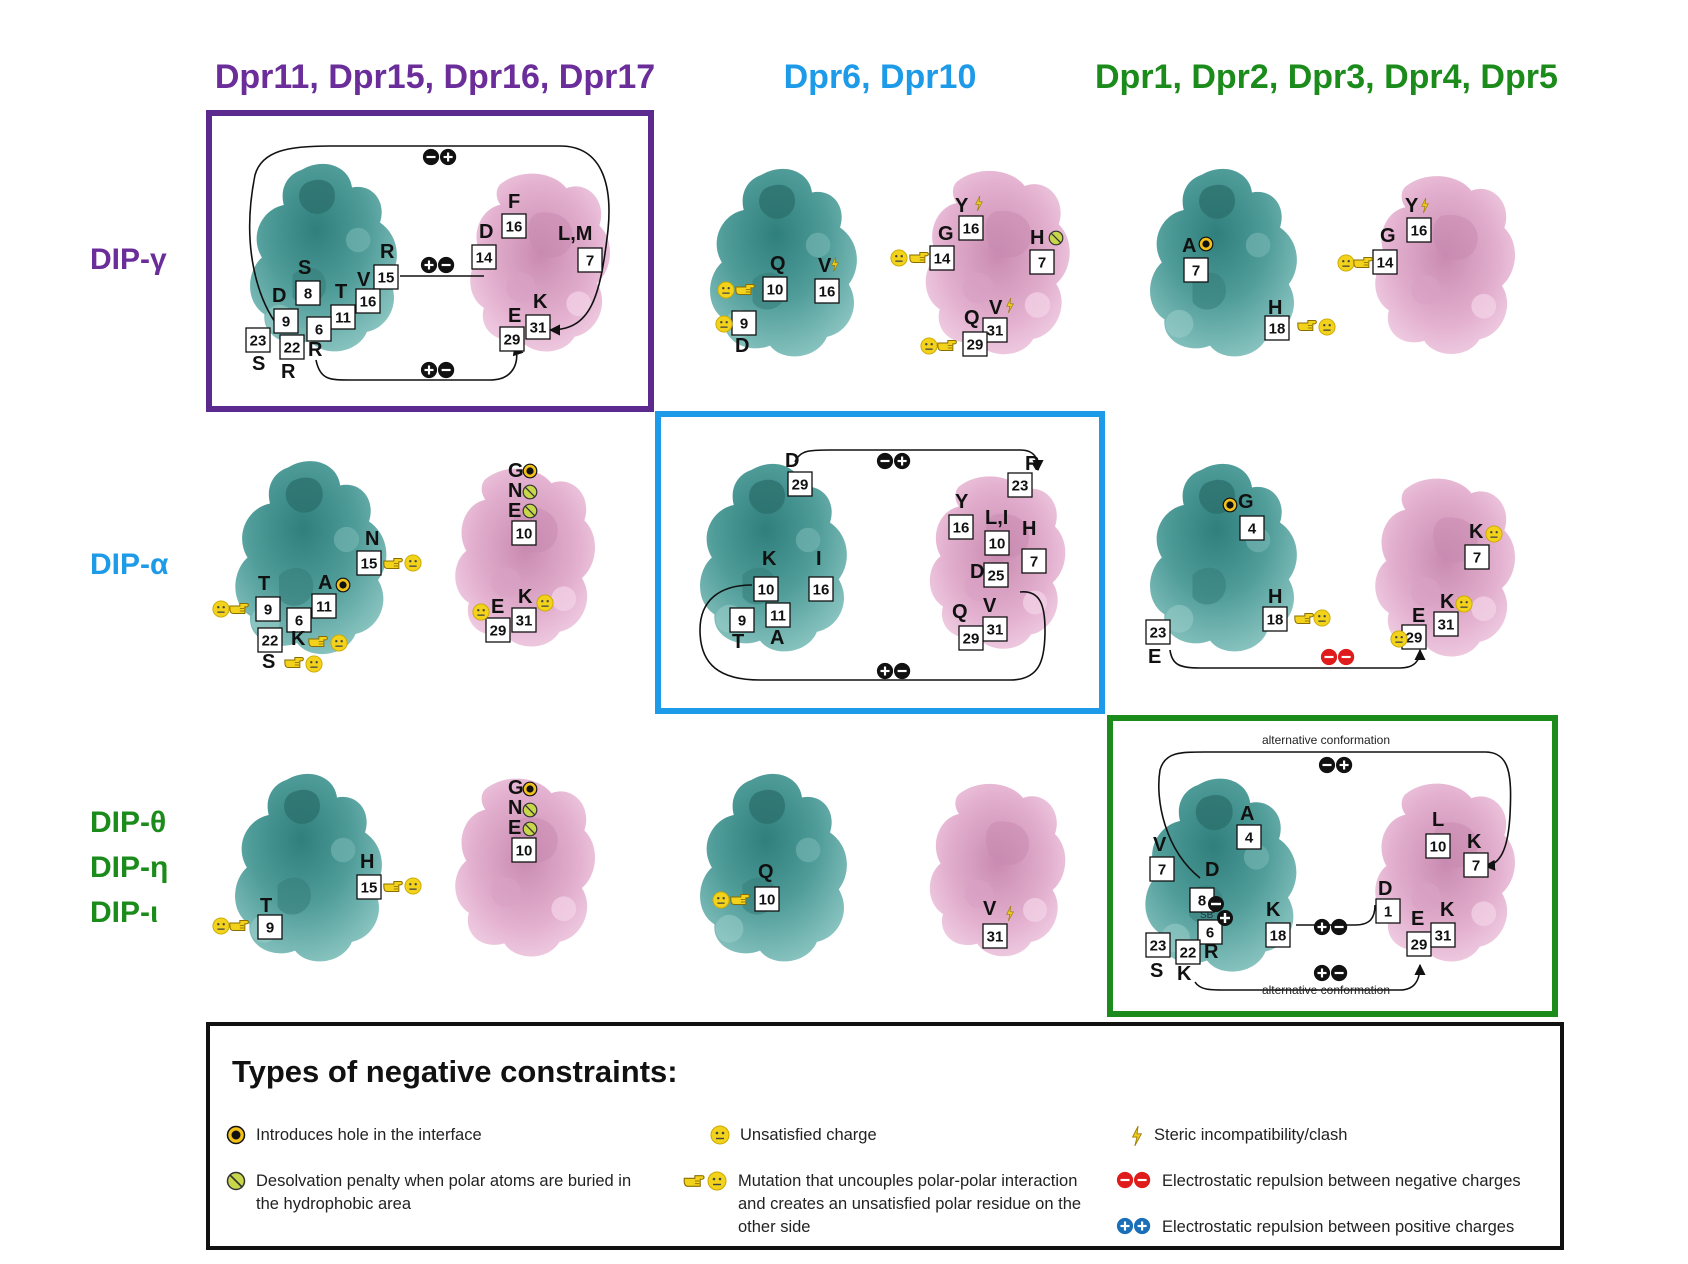 This screenshot has height=1264, width=1688. I want to click on legend-item-steric-clash: Steric incompatibility/clash, so click(1340, 1135).